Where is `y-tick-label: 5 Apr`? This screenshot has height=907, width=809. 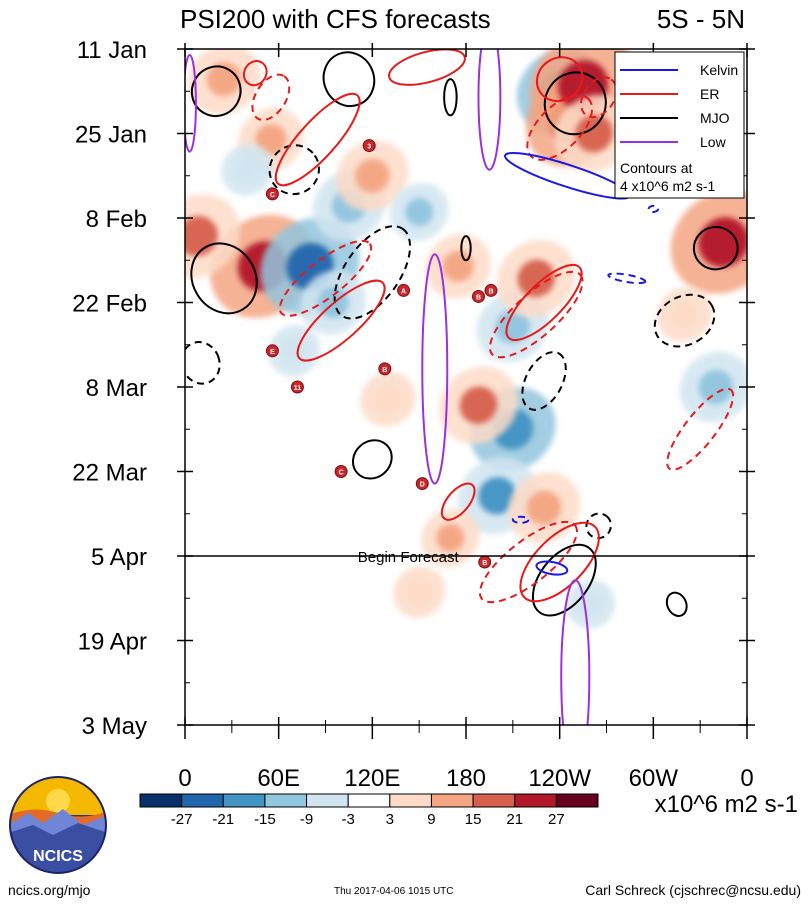 y-tick-label: 5 Apr is located at coordinates (119, 557).